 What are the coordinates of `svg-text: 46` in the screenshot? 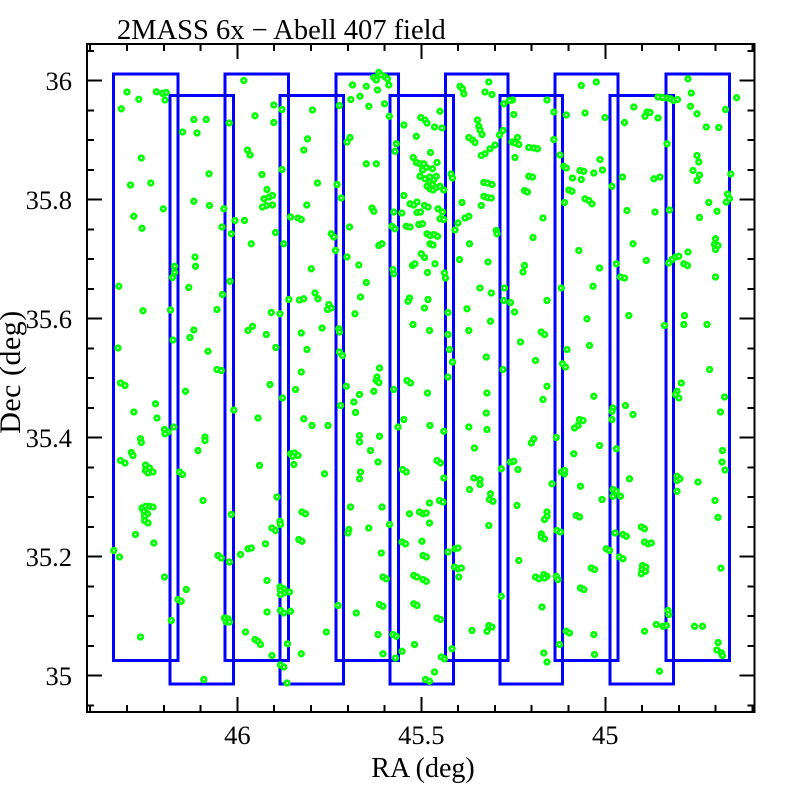 It's located at (237, 735).